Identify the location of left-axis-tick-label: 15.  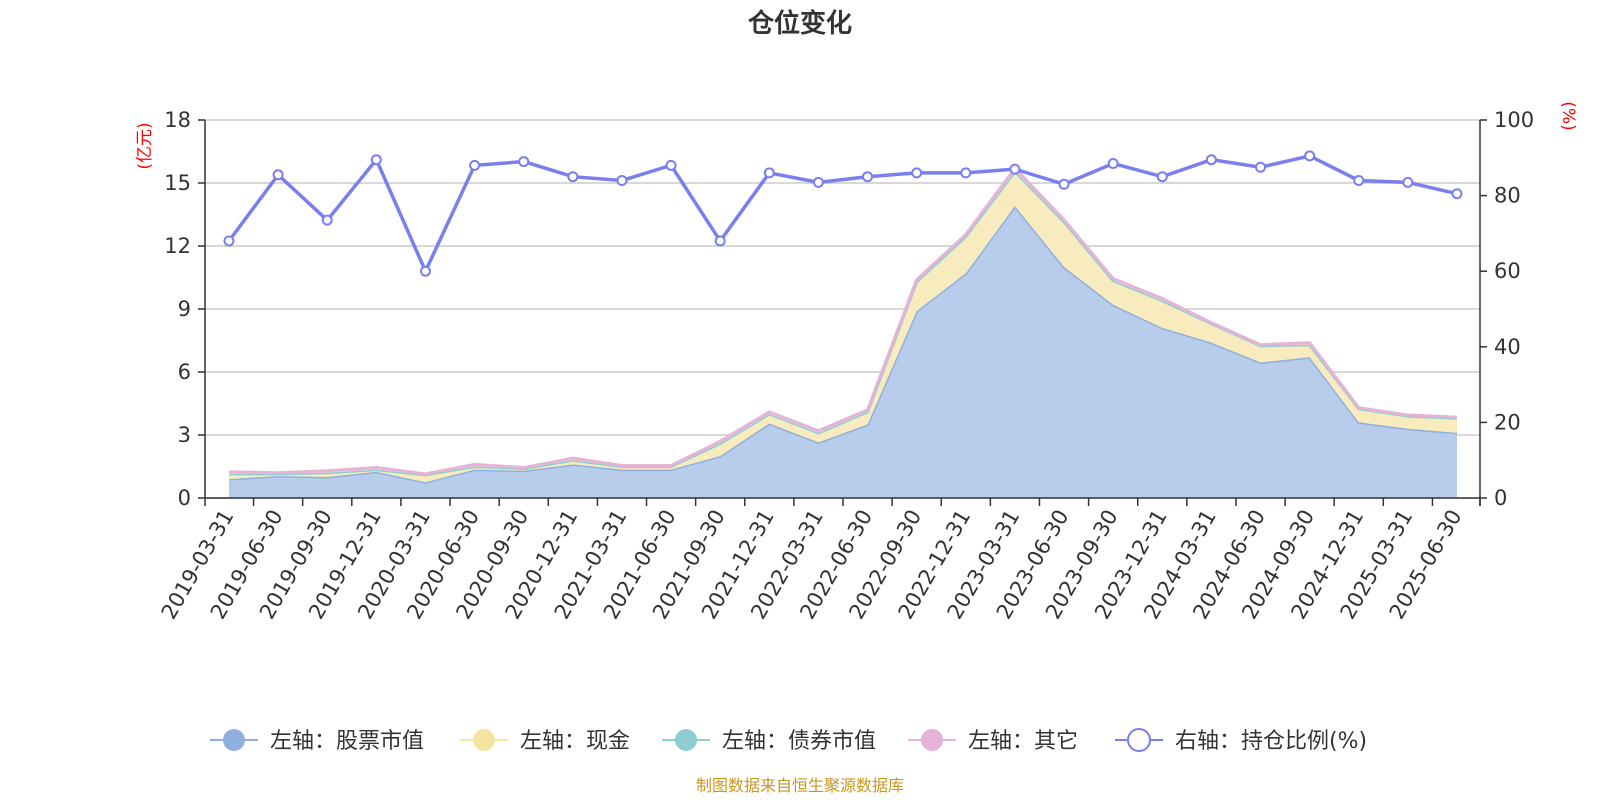
(177, 183).